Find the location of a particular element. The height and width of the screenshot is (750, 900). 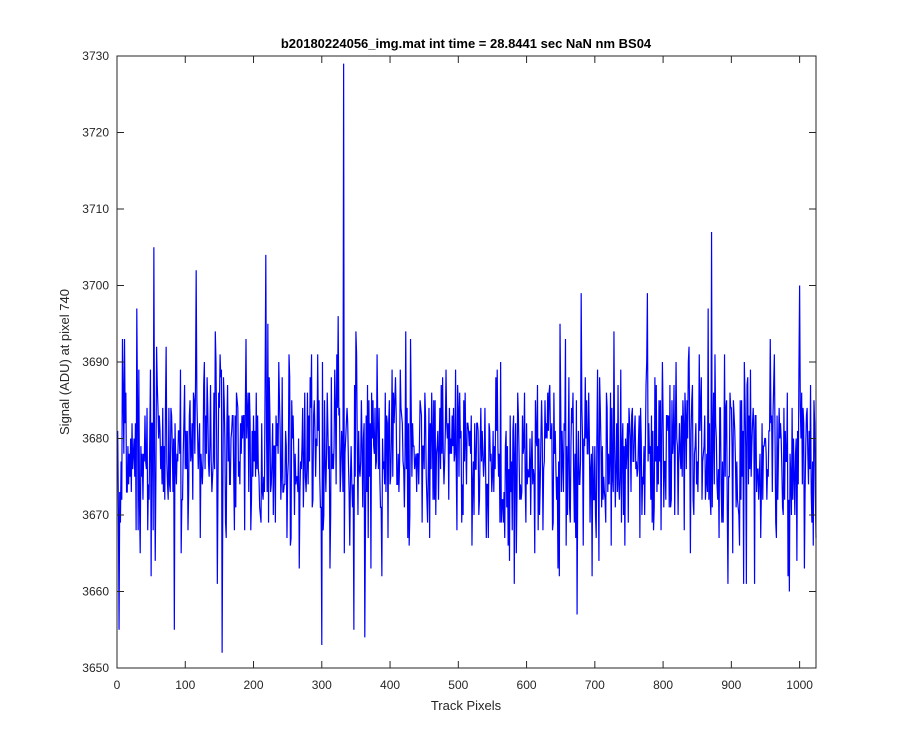

x-tick-label: 200 is located at coordinates (254, 685).